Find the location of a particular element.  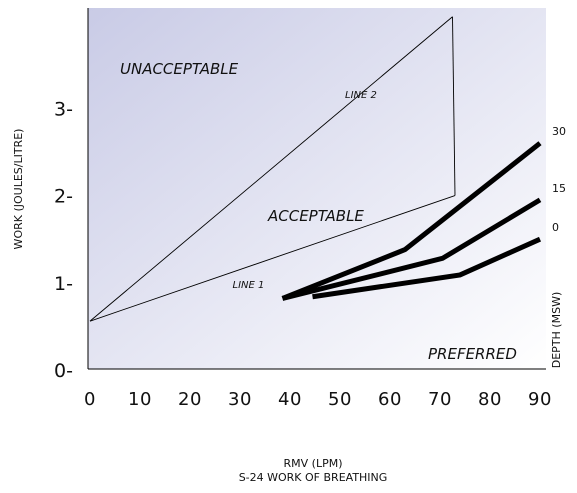

x-tick-label: 90 is located at coordinates (540, 399).